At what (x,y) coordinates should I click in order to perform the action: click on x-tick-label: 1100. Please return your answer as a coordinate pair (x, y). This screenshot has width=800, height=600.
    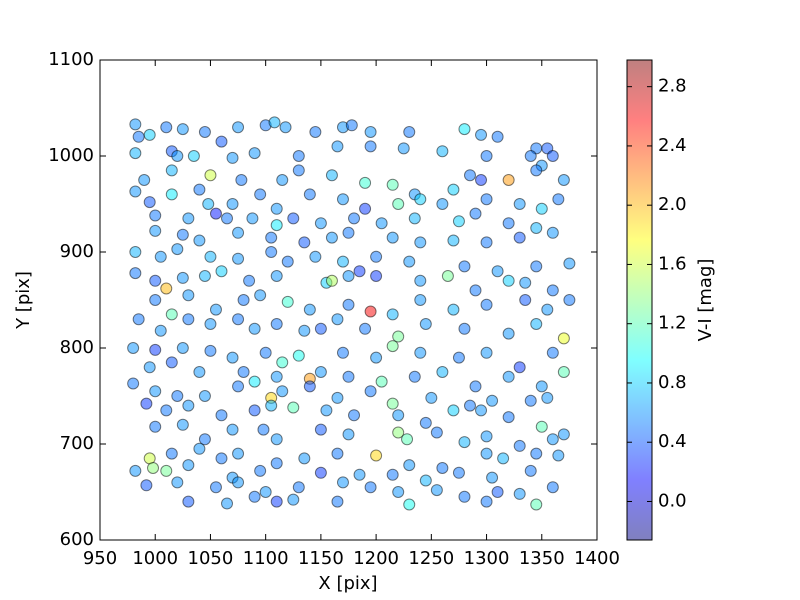
    Looking at the image, I should click on (266, 558).